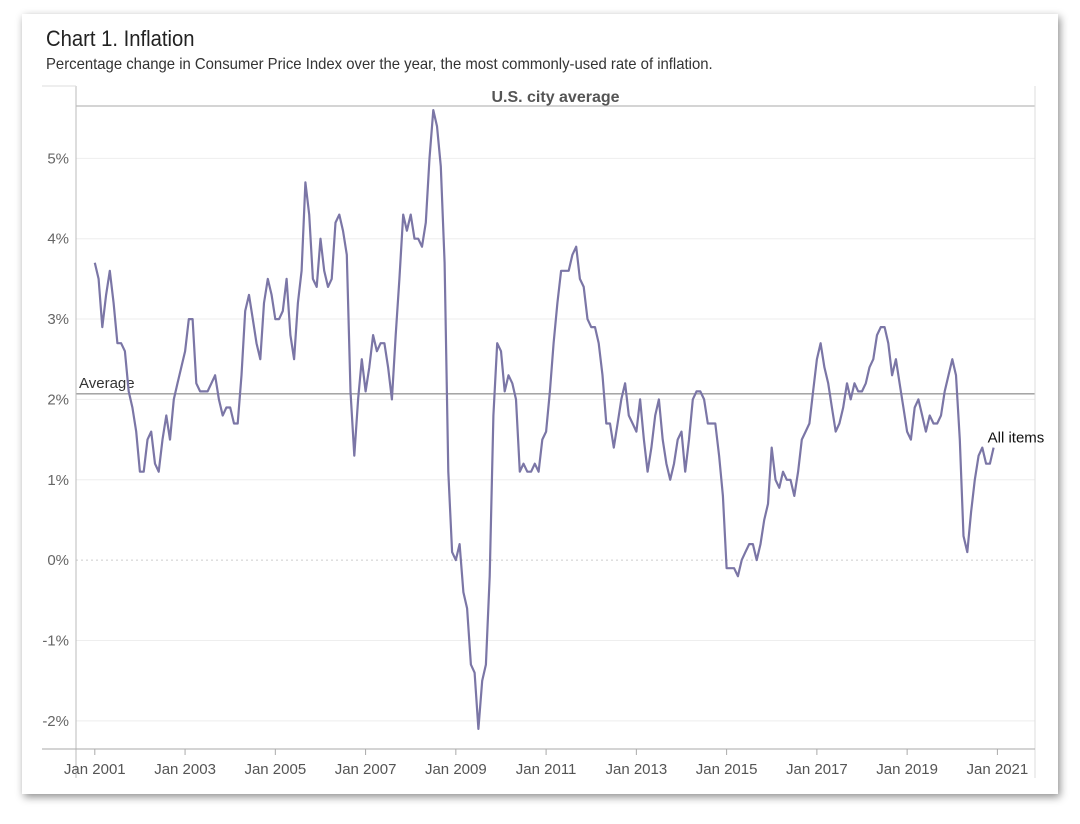 The image size is (1080, 824). What do you see at coordinates (55, 641) in the screenshot?
I see `y-tick-label: -1%` at bounding box center [55, 641].